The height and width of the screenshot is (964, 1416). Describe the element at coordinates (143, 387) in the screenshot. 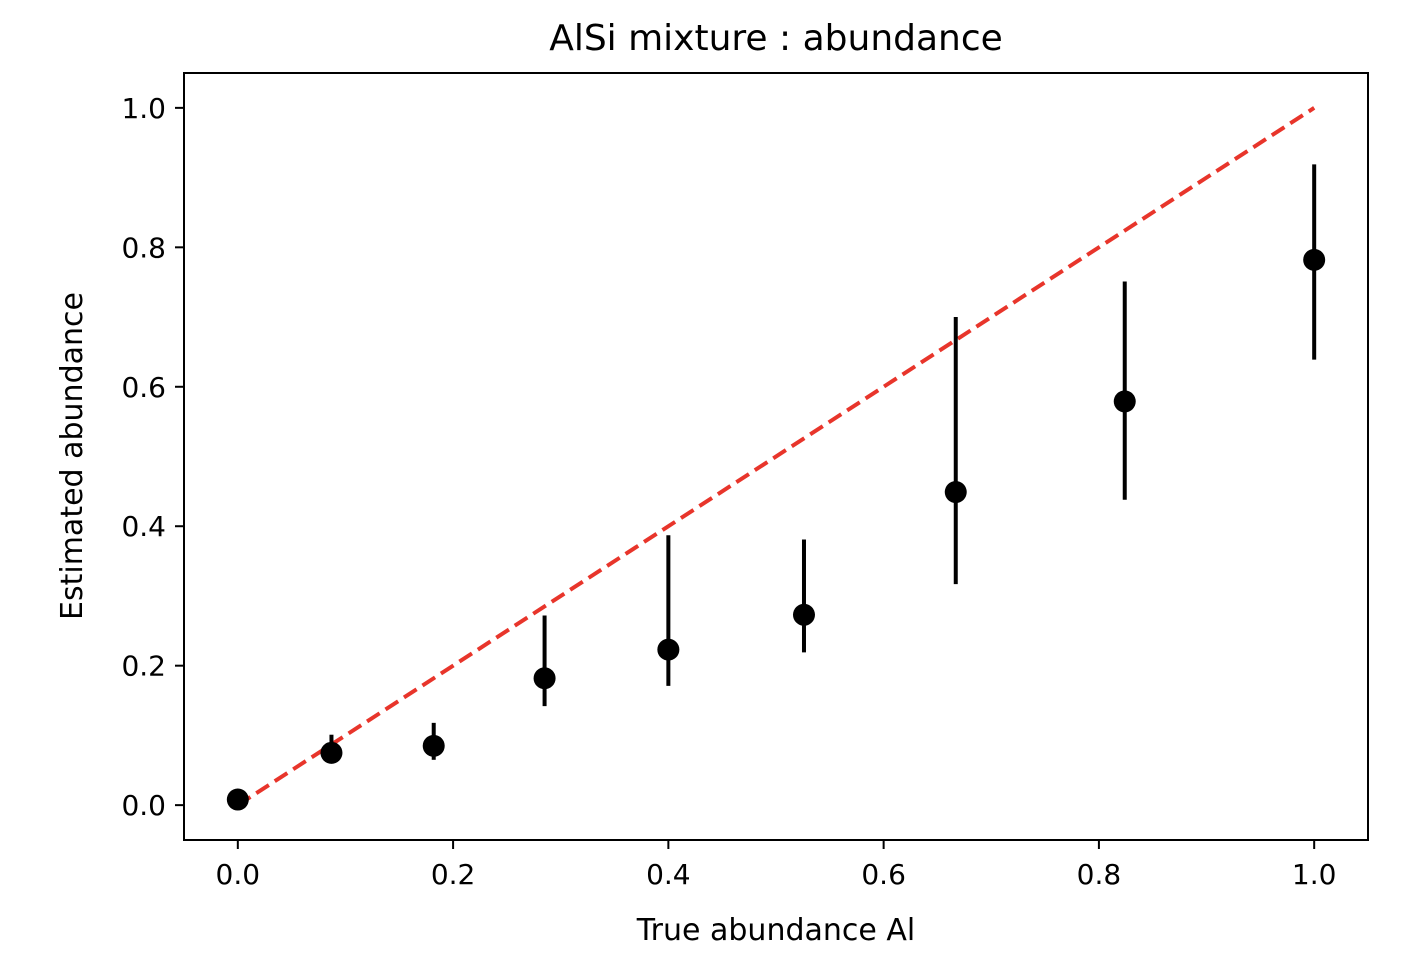

I see `y-tick-label: 0.6` at that location.